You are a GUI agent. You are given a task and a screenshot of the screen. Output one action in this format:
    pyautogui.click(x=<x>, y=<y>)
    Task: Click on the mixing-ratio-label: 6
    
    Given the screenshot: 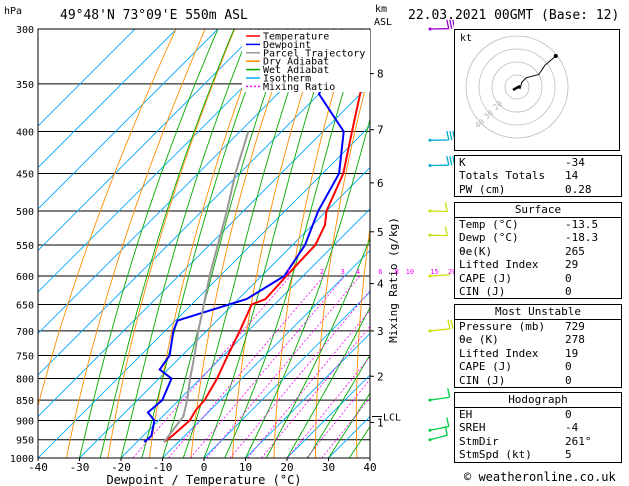 What is the action you would take?
    pyautogui.click(x=380, y=272)
    